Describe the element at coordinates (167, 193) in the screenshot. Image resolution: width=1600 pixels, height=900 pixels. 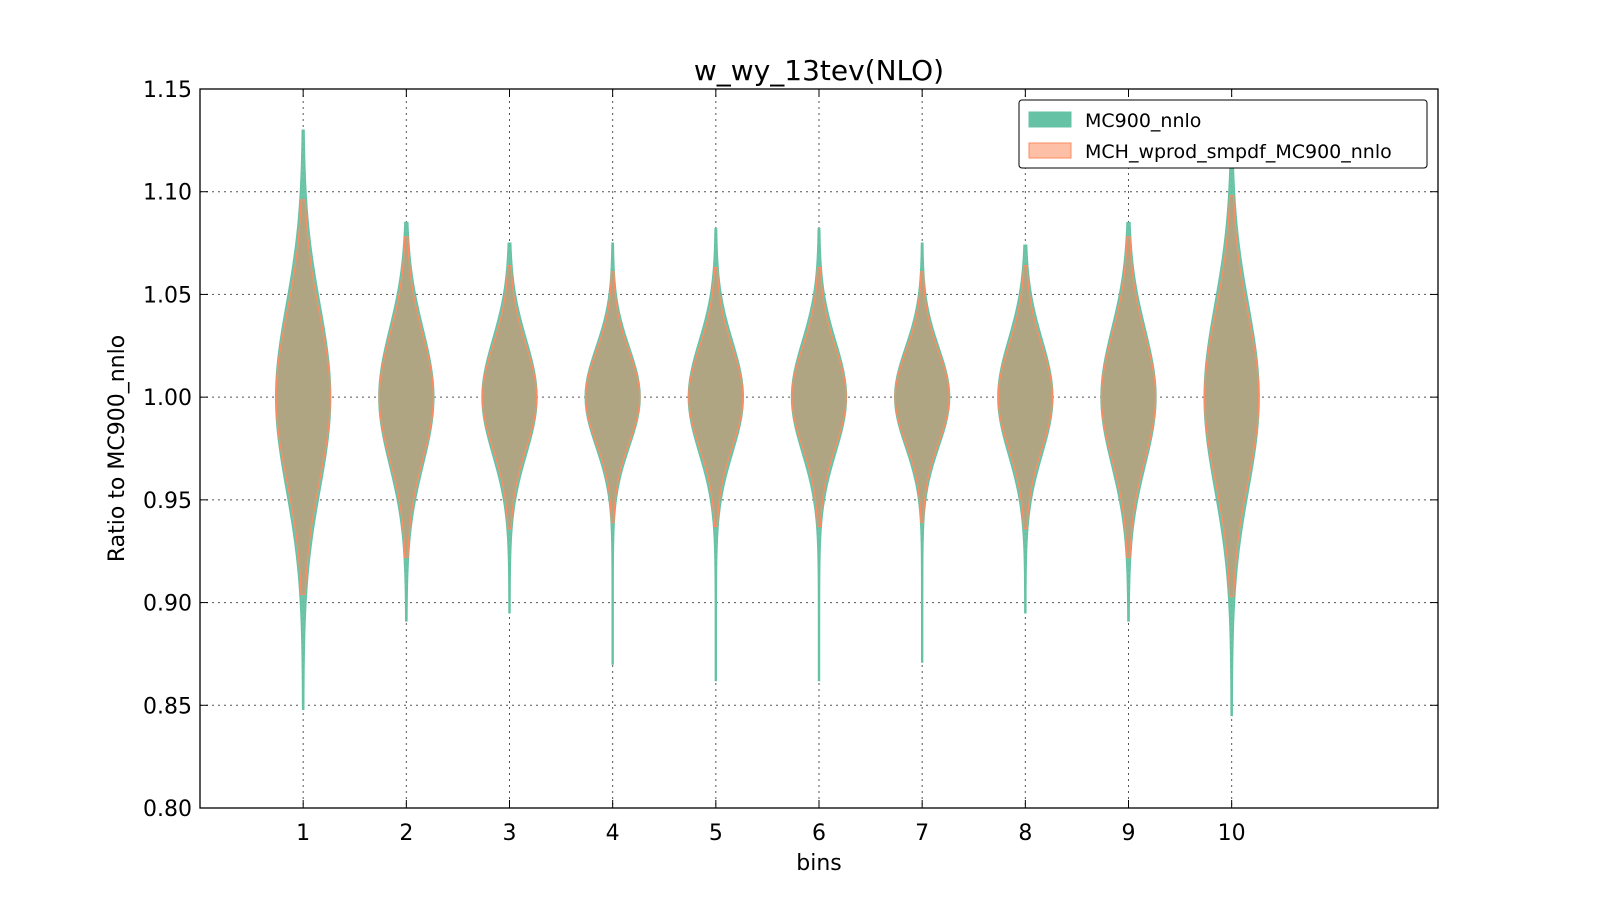
I see `y-tick-label: 1.10` at that location.